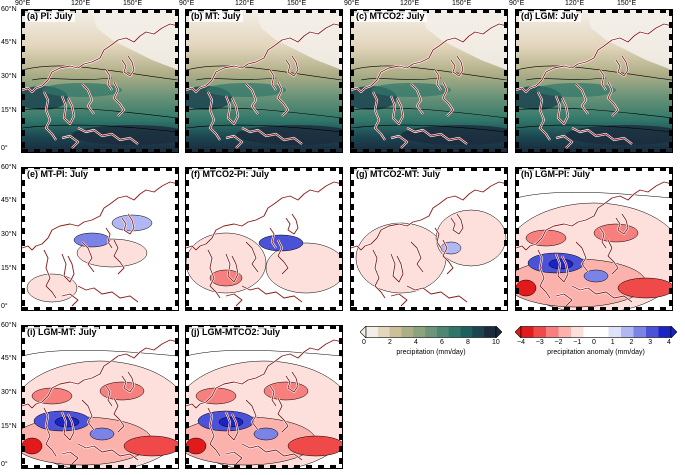 The height and width of the screenshot is (475, 685). What do you see at coordinates (235, 332) in the screenshot?
I see `panel-title-j: (j) LGM-MTCO2: July` at bounding box center [235, 332].